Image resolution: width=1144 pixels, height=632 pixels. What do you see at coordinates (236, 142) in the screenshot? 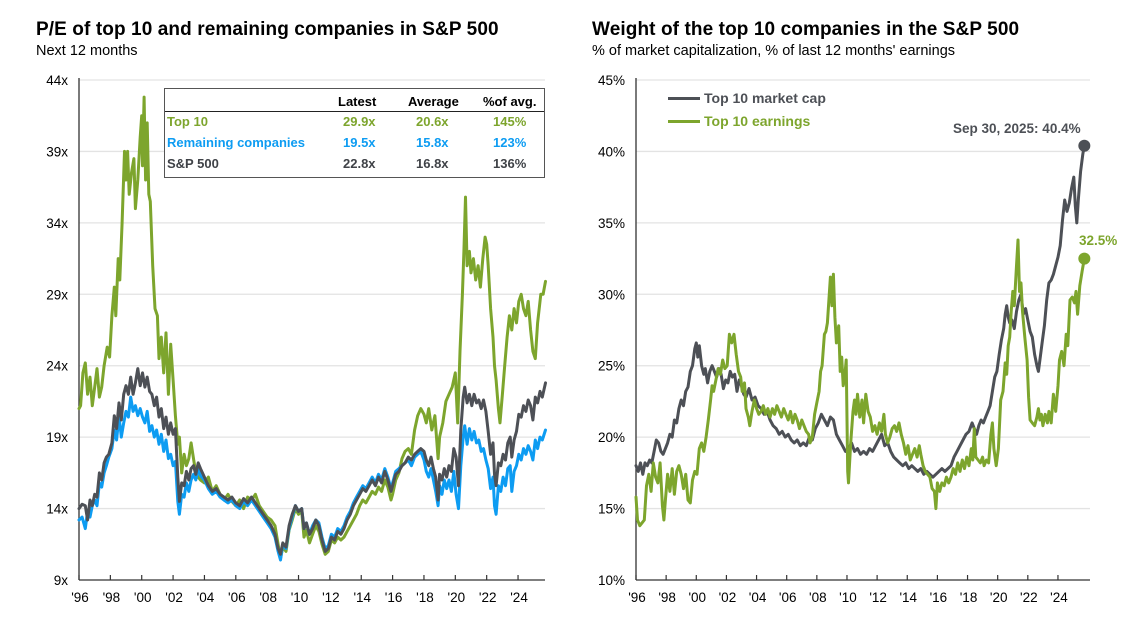
I see `row-label: Remaining companies` at bounding box center [236, 142].